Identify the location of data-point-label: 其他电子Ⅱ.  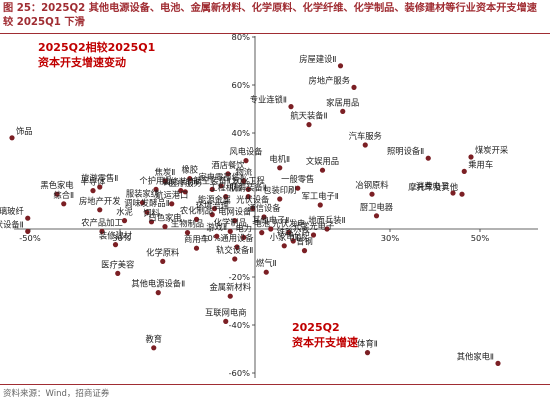
(270, 220).